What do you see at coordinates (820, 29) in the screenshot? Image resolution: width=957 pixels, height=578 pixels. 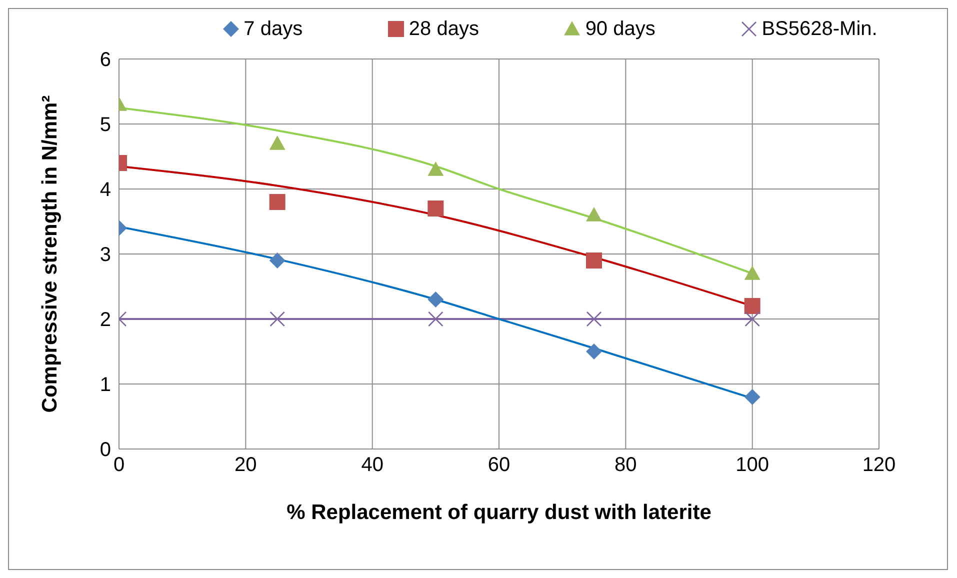 I see `legend-label: BS5628-Min.` at bounding box center [820, 29].